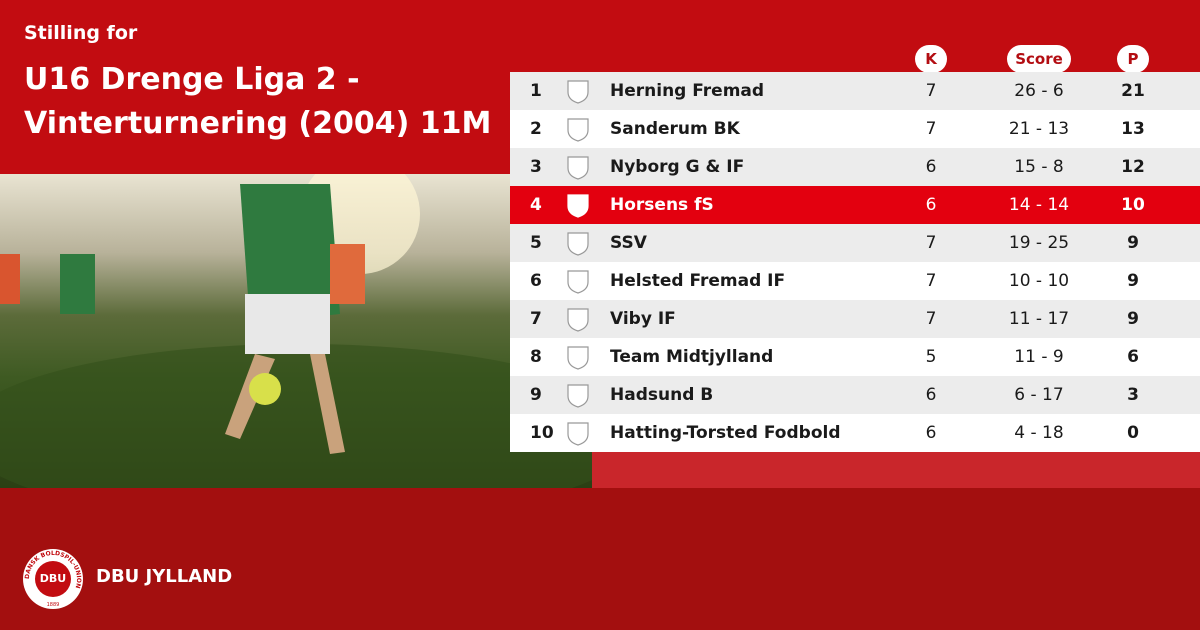 Image resolution: width=1200 pixels, height=630 pixels. I want to click on team-name: Helsted Fremad IF, so click(698, 281).